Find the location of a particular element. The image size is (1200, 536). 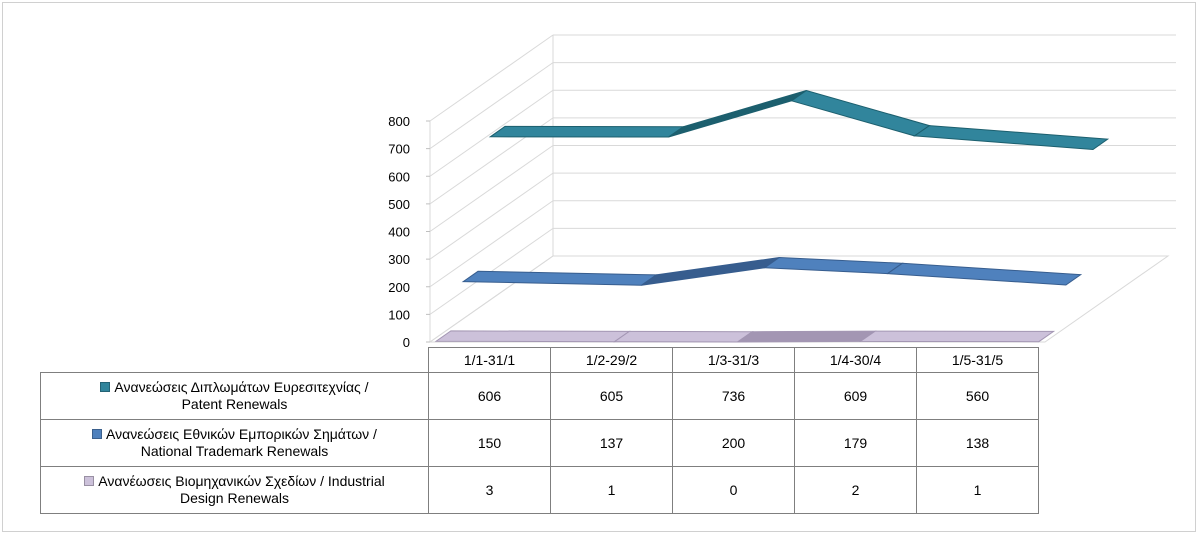

y-tick-label: 200 is located at coordinates (399, 287).